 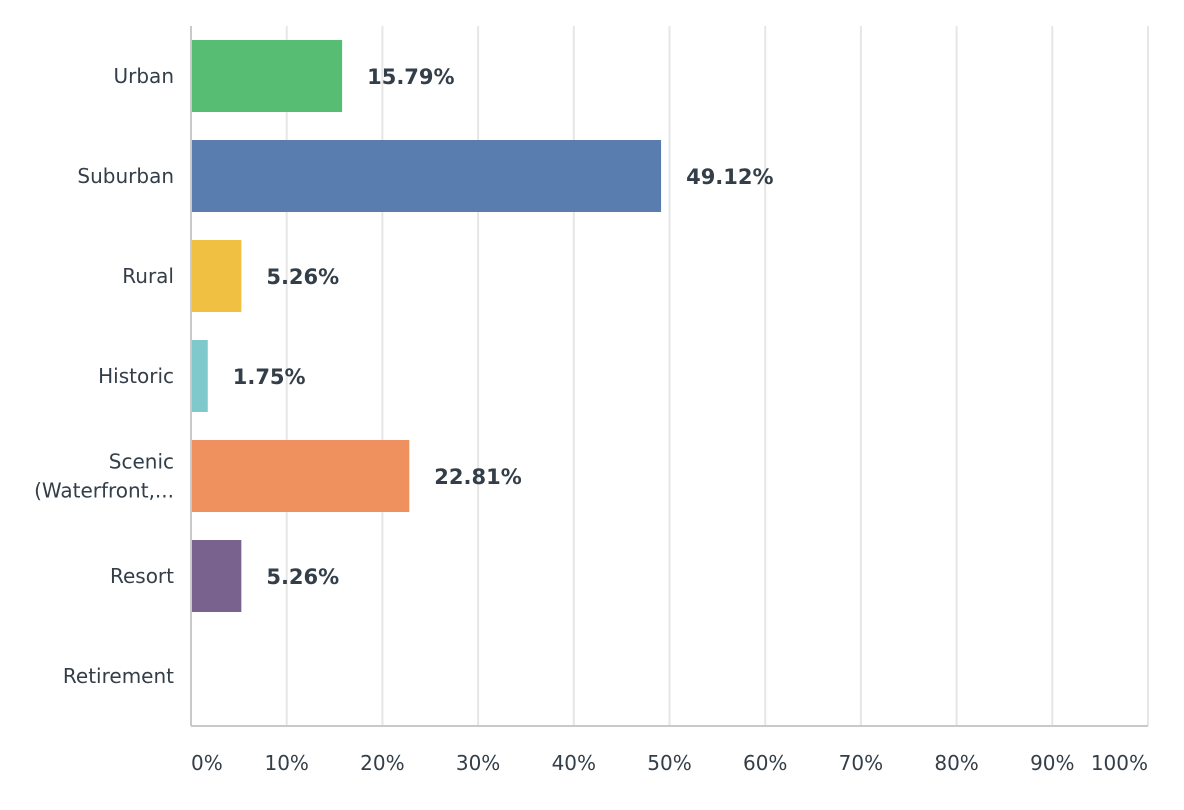 I want to click on x-tick-label: 90%, so click(x=1052, y=763).